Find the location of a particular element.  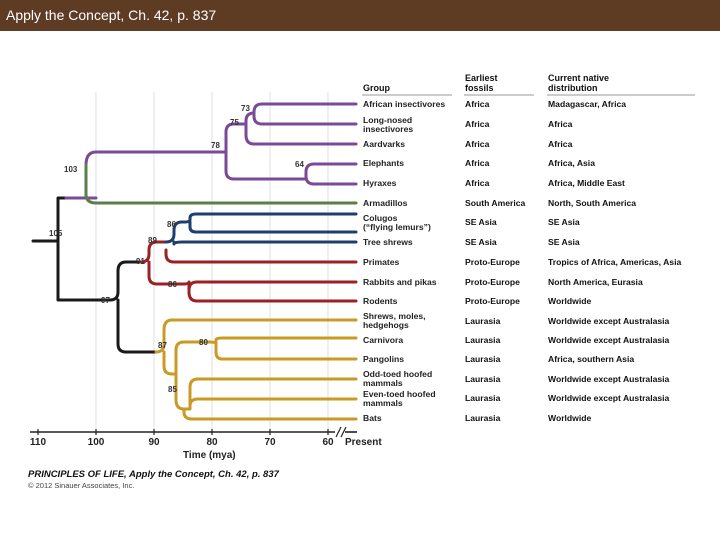

column-header-group: Group is located at coordinates (376, 88).